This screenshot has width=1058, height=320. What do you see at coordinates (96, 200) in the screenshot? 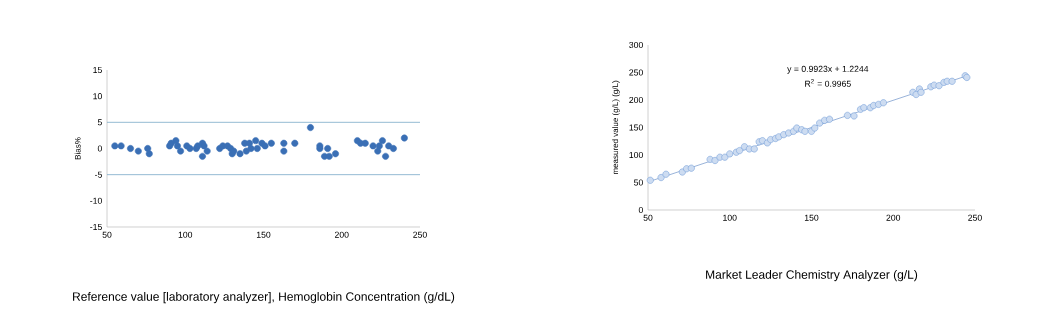
I see `y-tick-label: -10` at bounding box center [96, 200].